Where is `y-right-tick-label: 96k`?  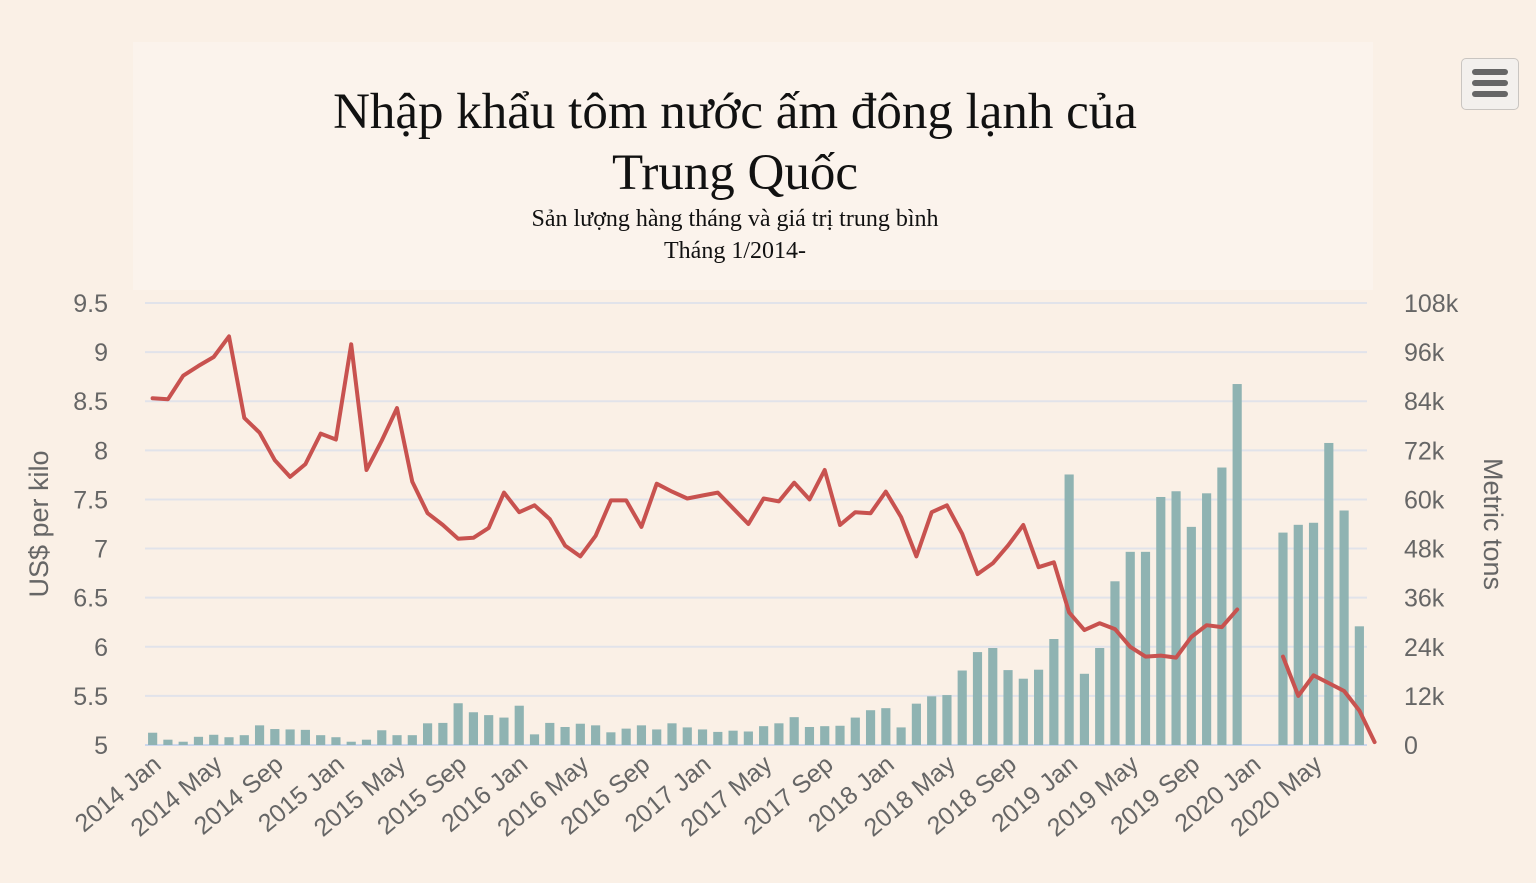 y-right-tick-label: 96k is located at coordinates (1424, 353).